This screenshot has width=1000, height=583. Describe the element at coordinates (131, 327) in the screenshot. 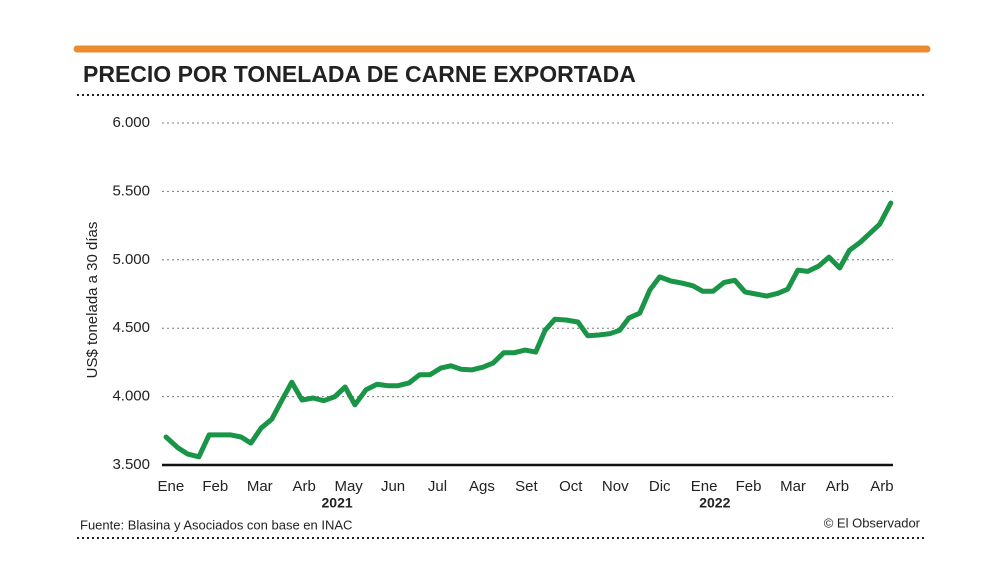

I see `y-tick-label: 4.500` at that location.